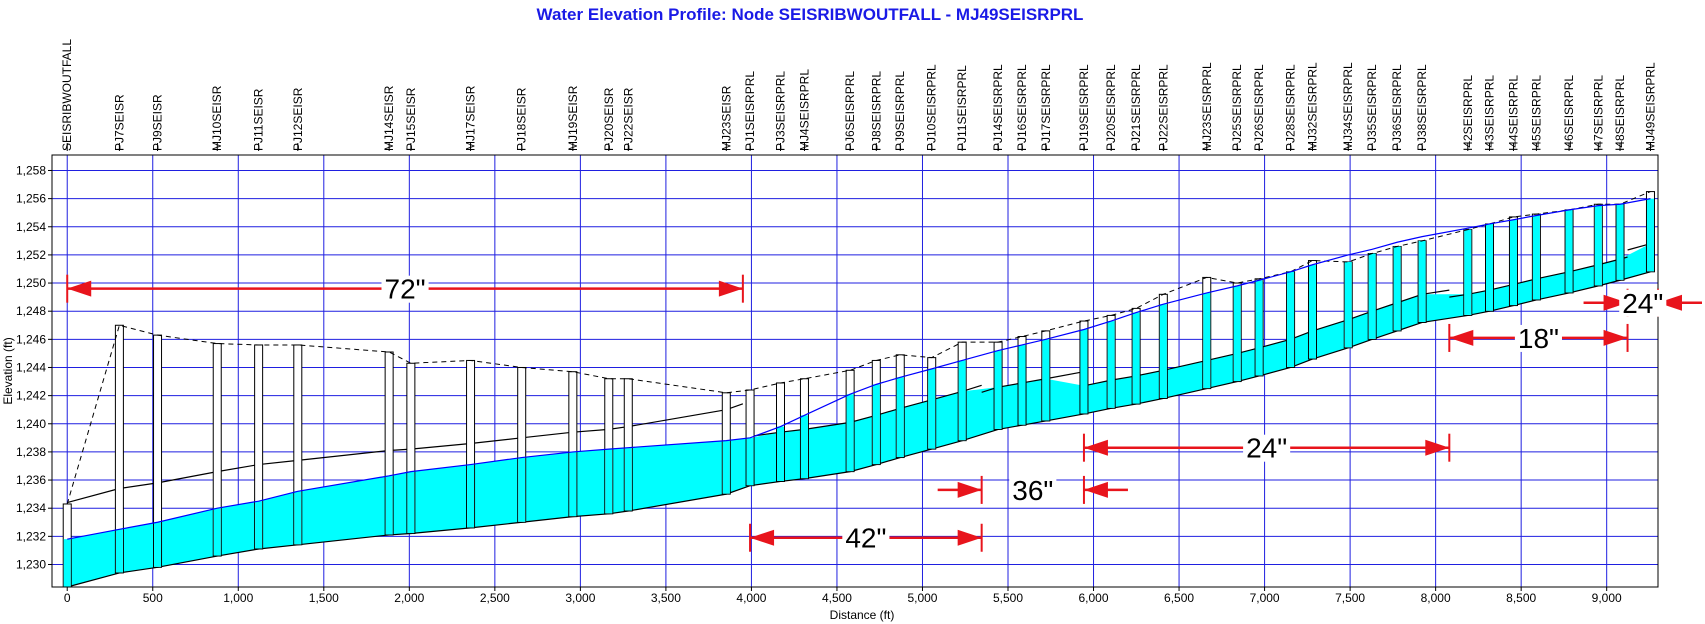 This screenshot has height=624, width=1705. I want to click on y-tick-label: 1,256, so click(31, 199).